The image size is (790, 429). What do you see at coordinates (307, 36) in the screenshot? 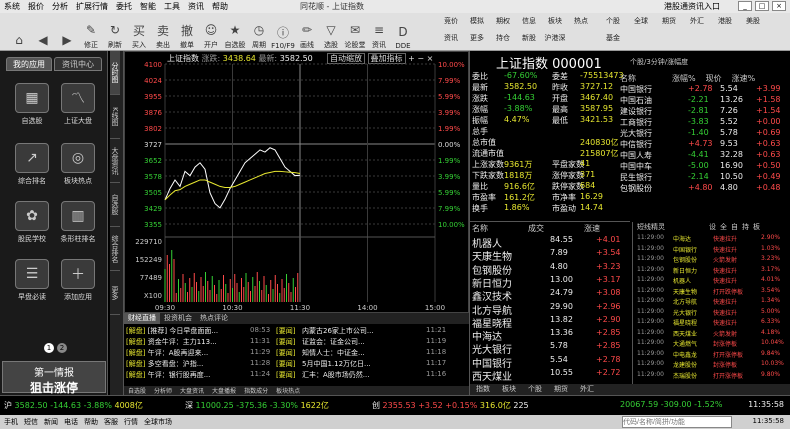
I see `toolbar-draw-button: ✏ 画线` at bounding box center [307, 36].